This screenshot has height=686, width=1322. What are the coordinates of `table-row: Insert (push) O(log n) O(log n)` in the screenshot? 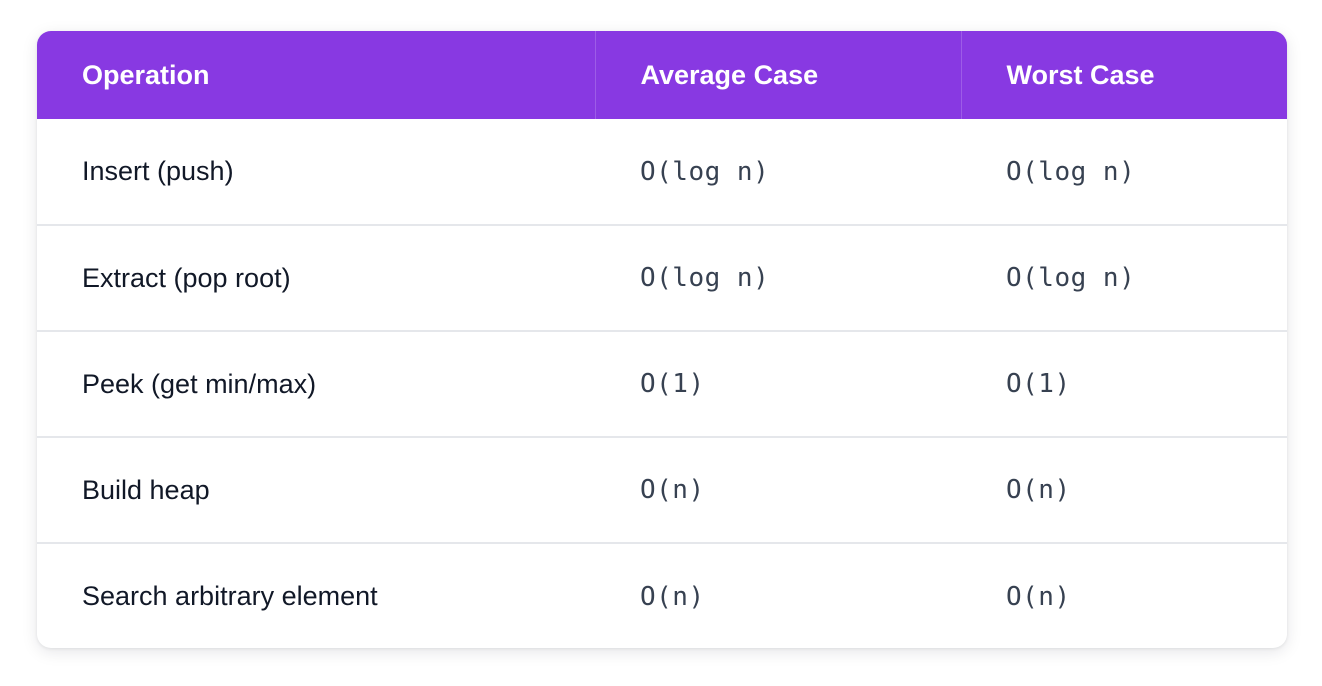 It's located at (662, 172).